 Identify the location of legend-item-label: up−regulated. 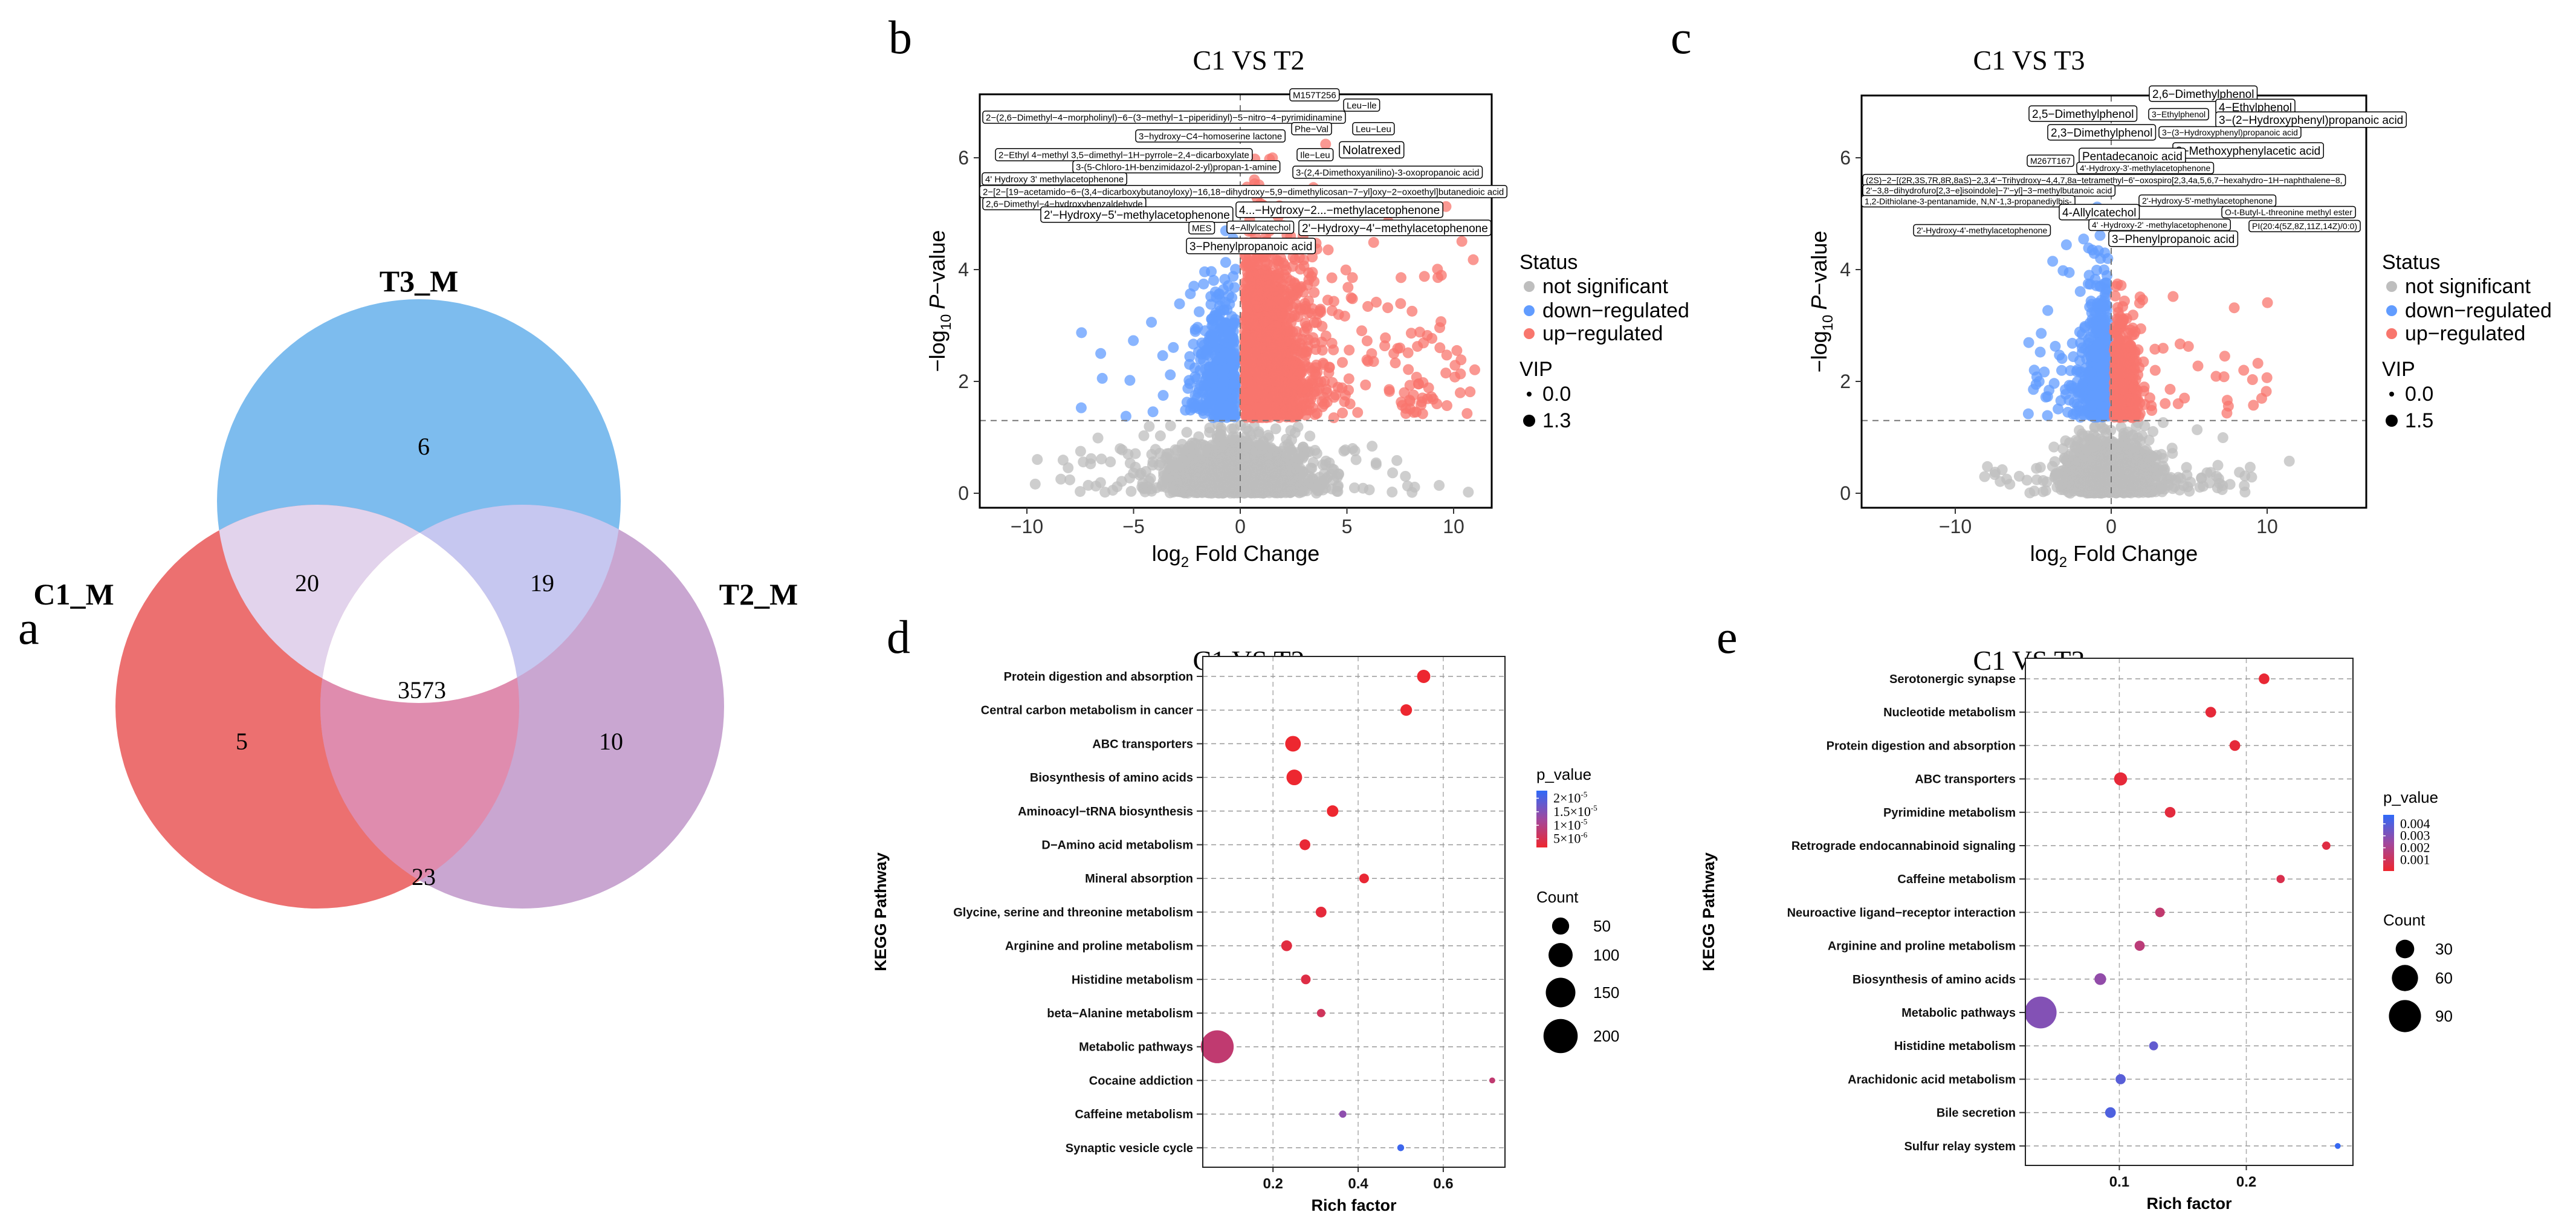
(1602, 333).